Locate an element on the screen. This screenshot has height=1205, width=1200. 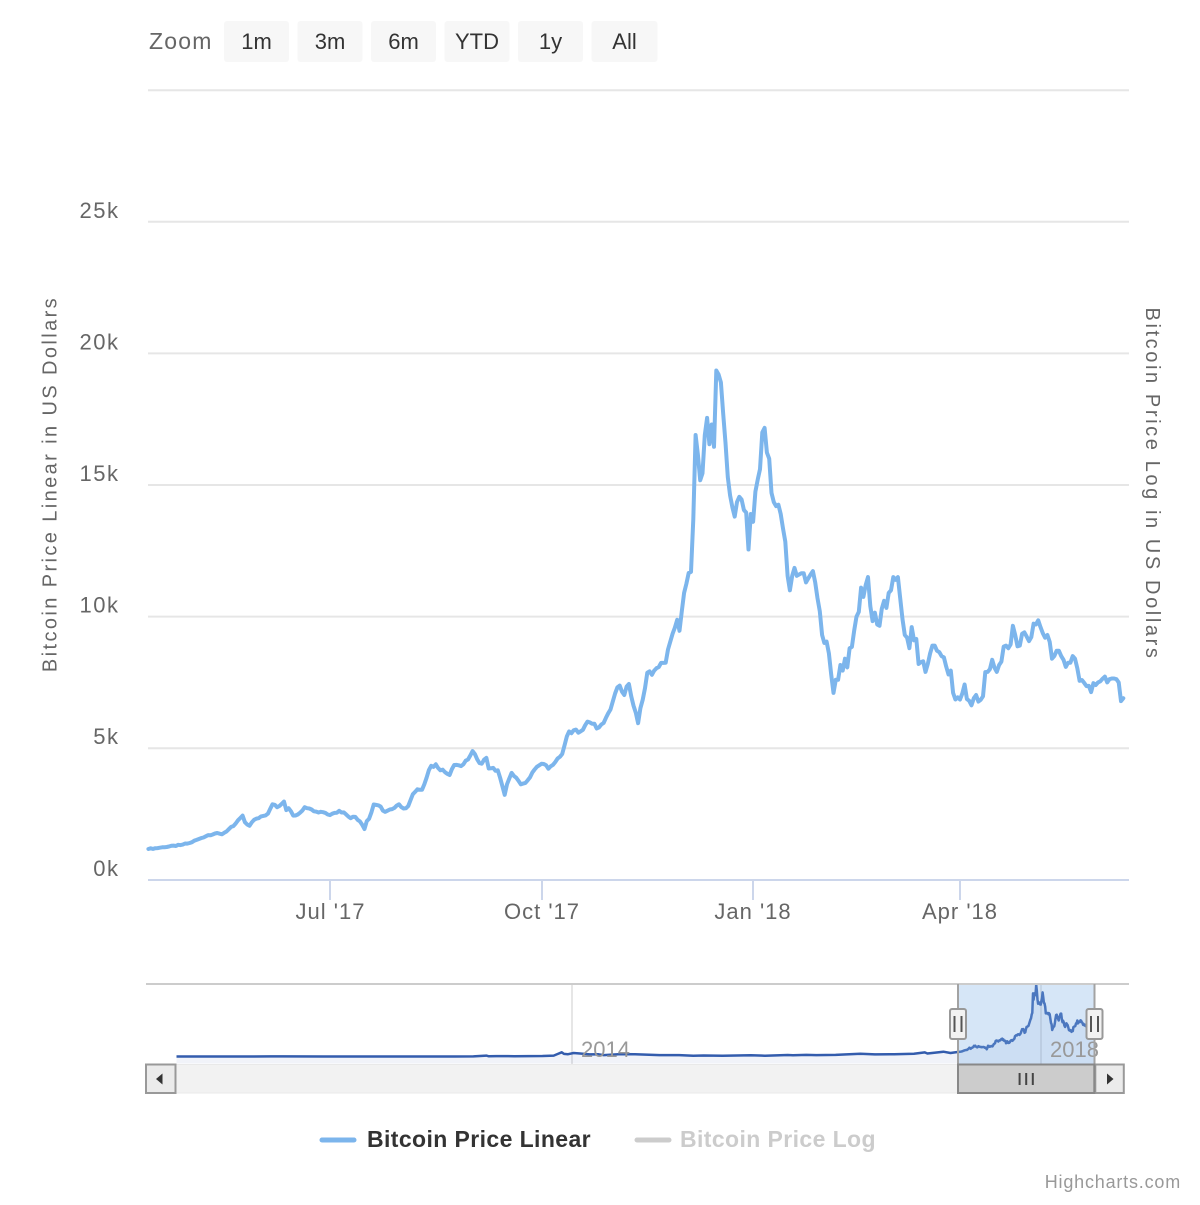
svg-text: 15k is located at coordinates (100, 473).